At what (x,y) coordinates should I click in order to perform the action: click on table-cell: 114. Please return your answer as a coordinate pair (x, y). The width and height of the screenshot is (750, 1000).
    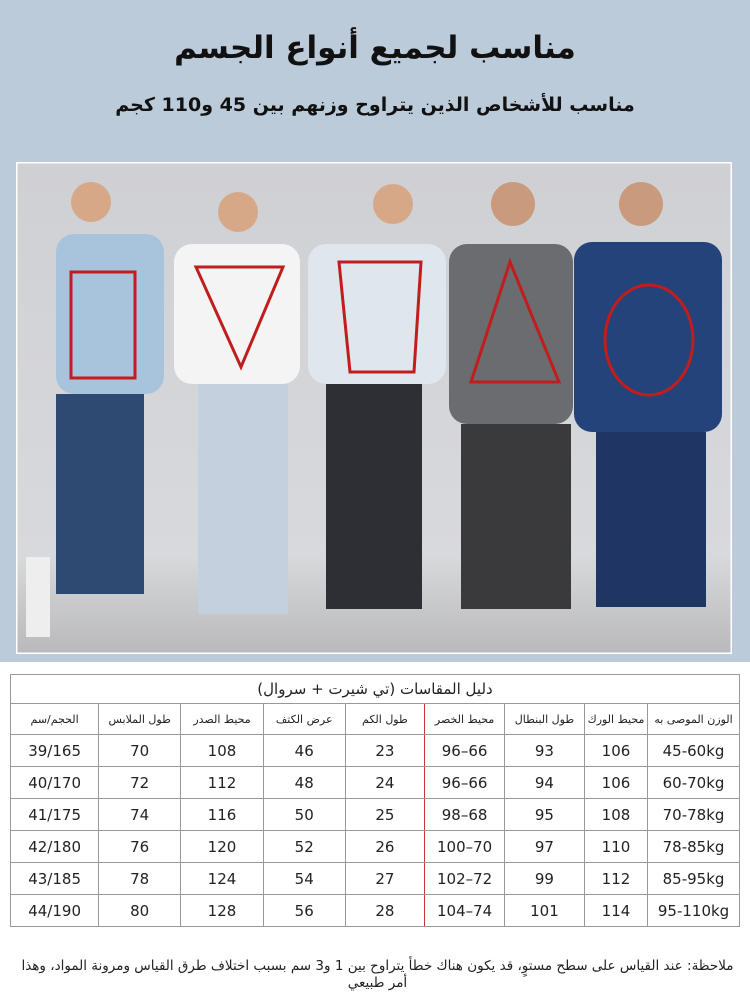
    Looking at the image, I should click on (616, 910).